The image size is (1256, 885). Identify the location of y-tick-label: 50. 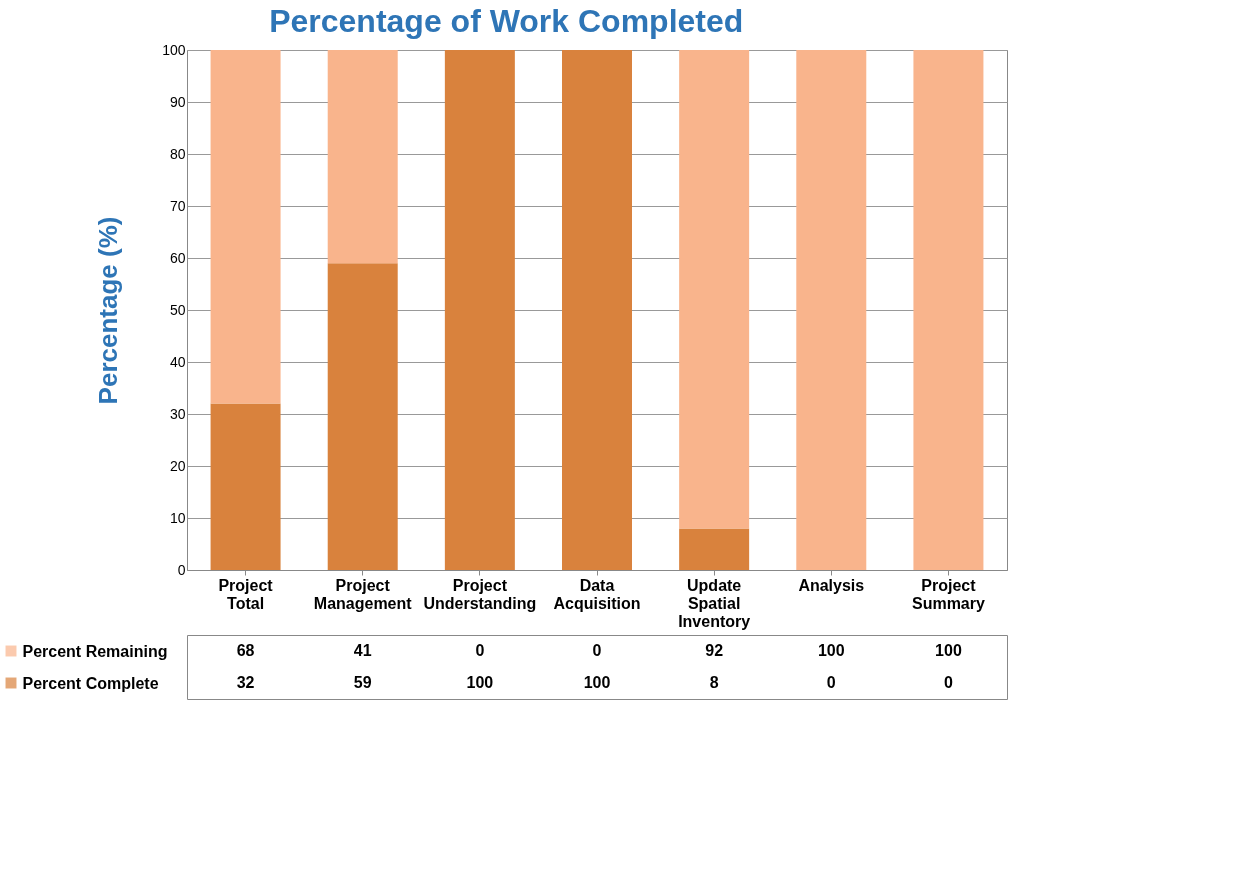
(177, 309).